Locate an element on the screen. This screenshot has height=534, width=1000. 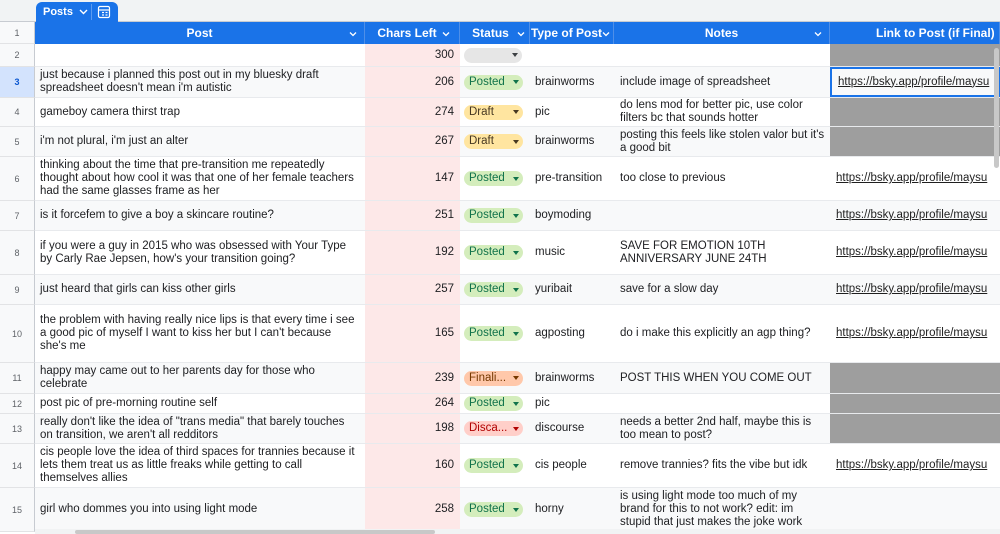
type-of-post-cell: horny is located at coordinates (549, 509).